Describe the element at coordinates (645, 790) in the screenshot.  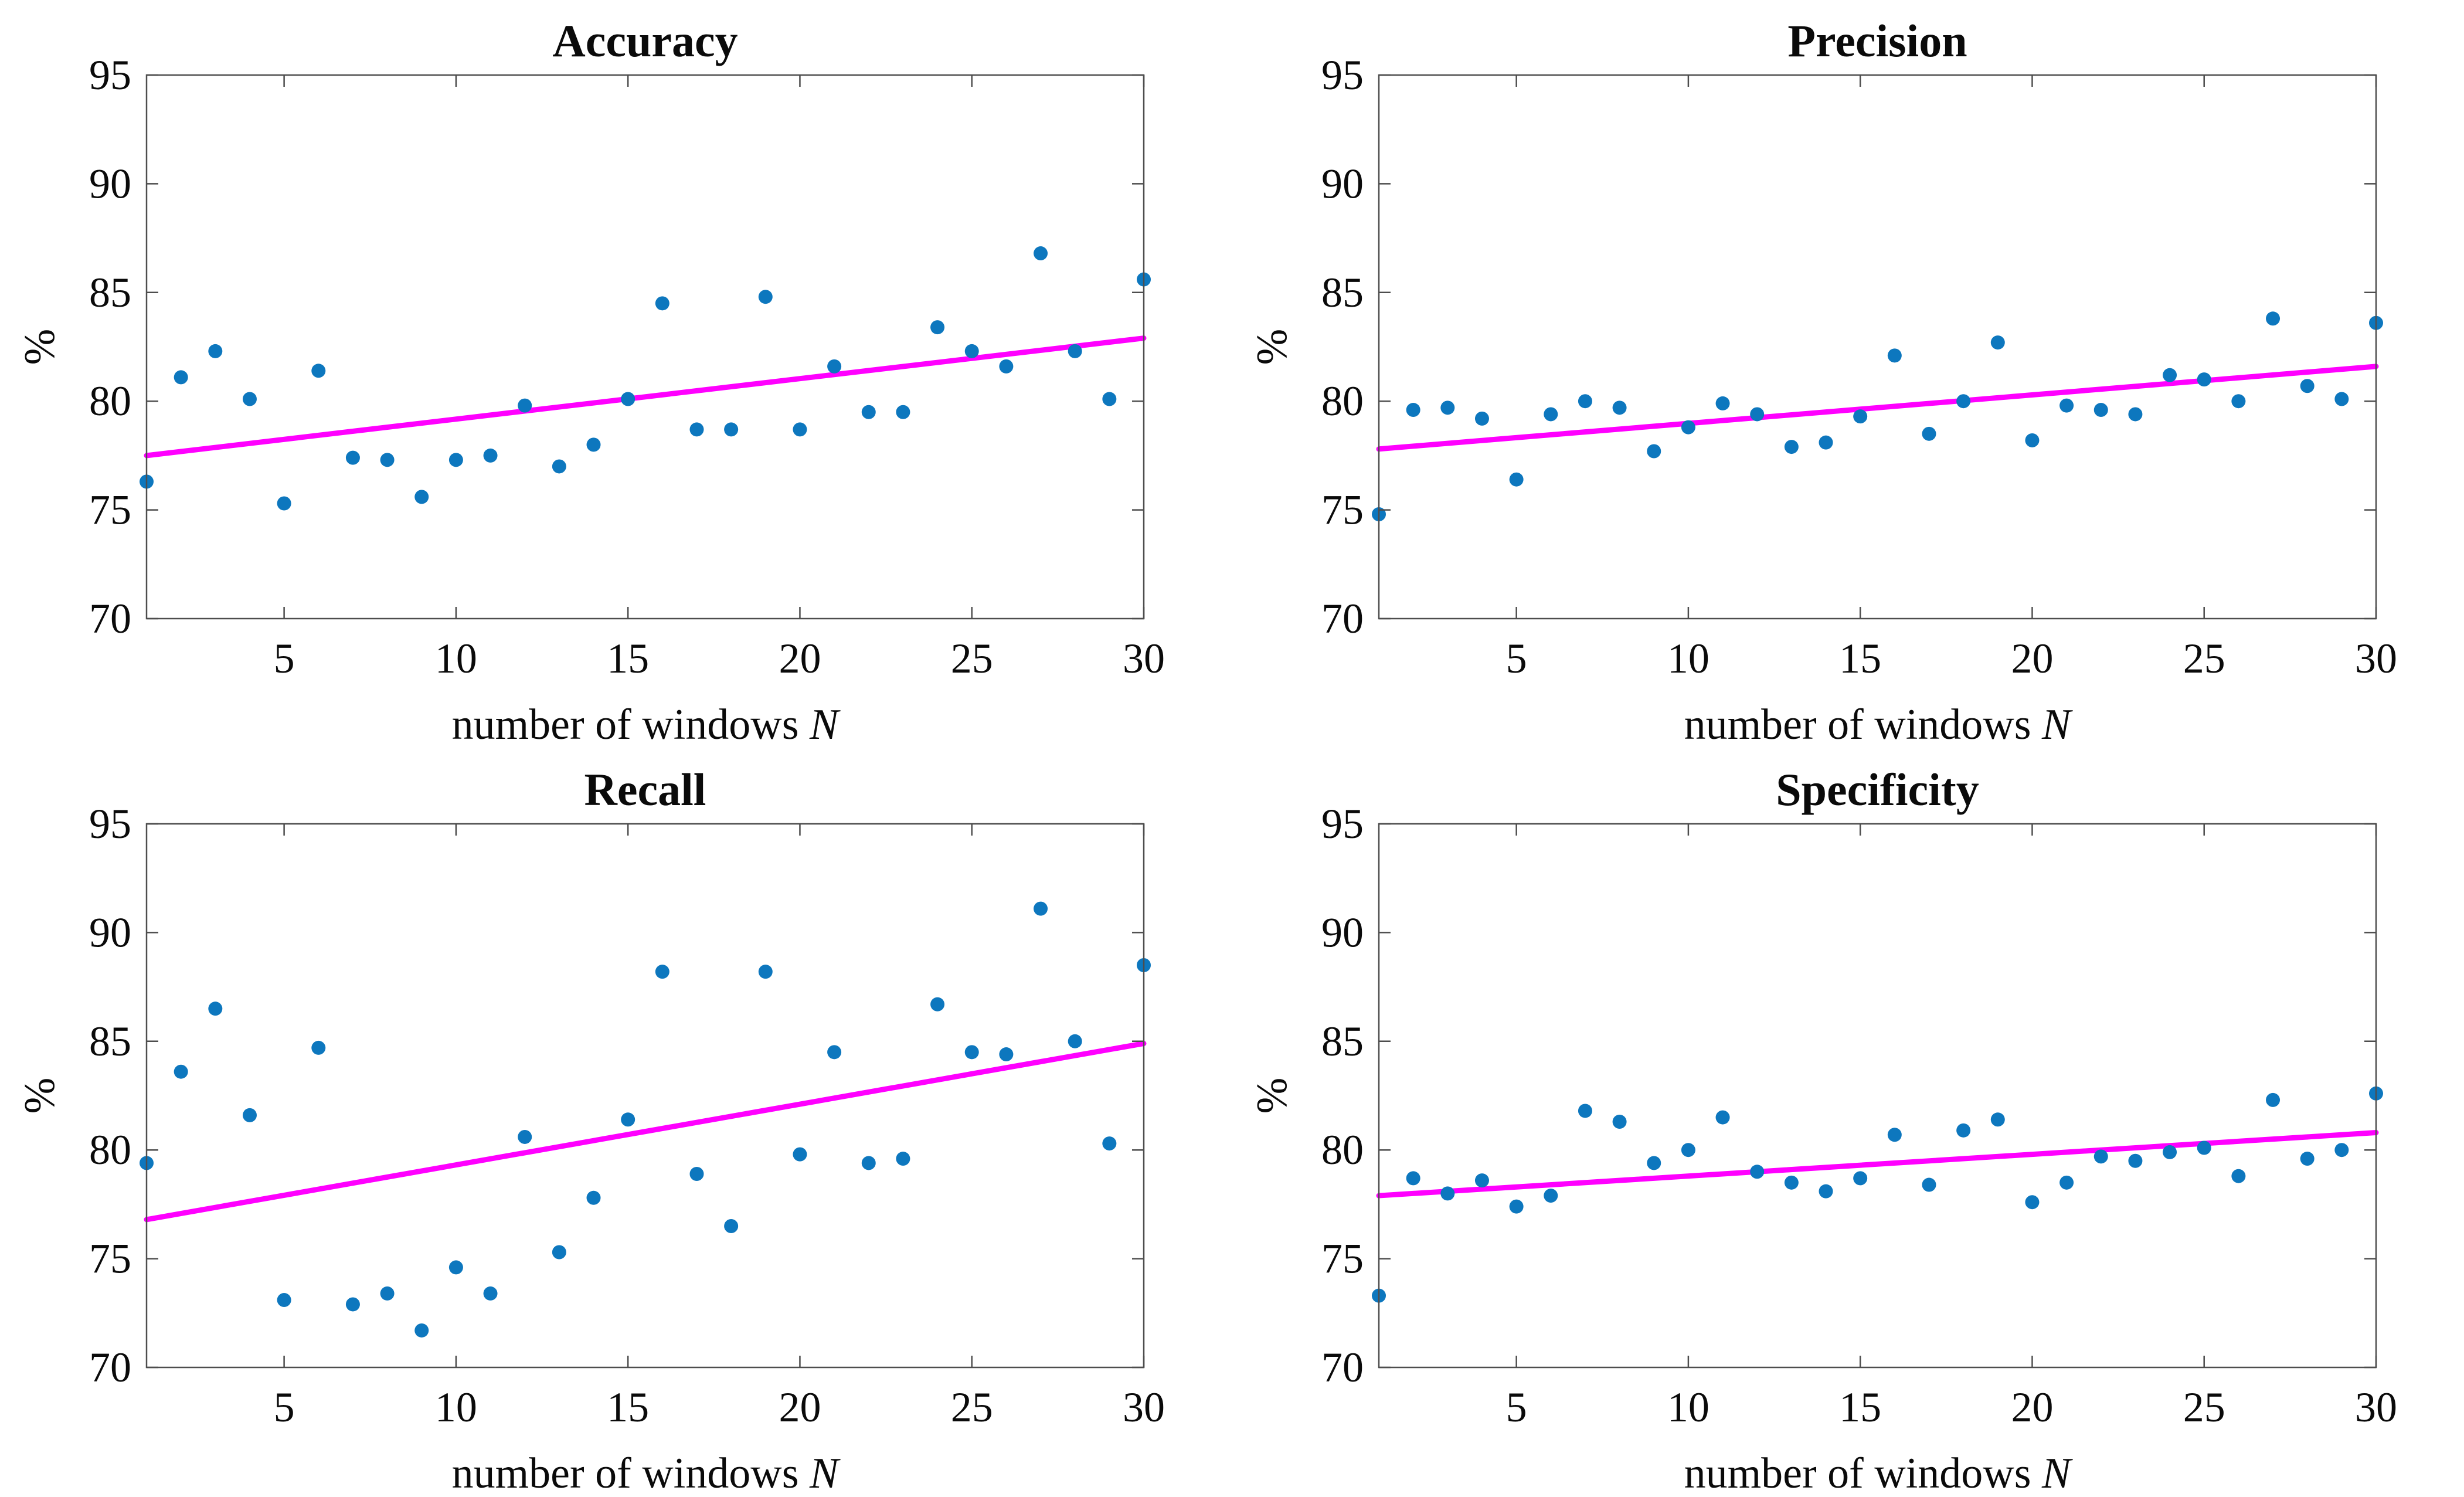
I see `chart-title: Recall` at that location.